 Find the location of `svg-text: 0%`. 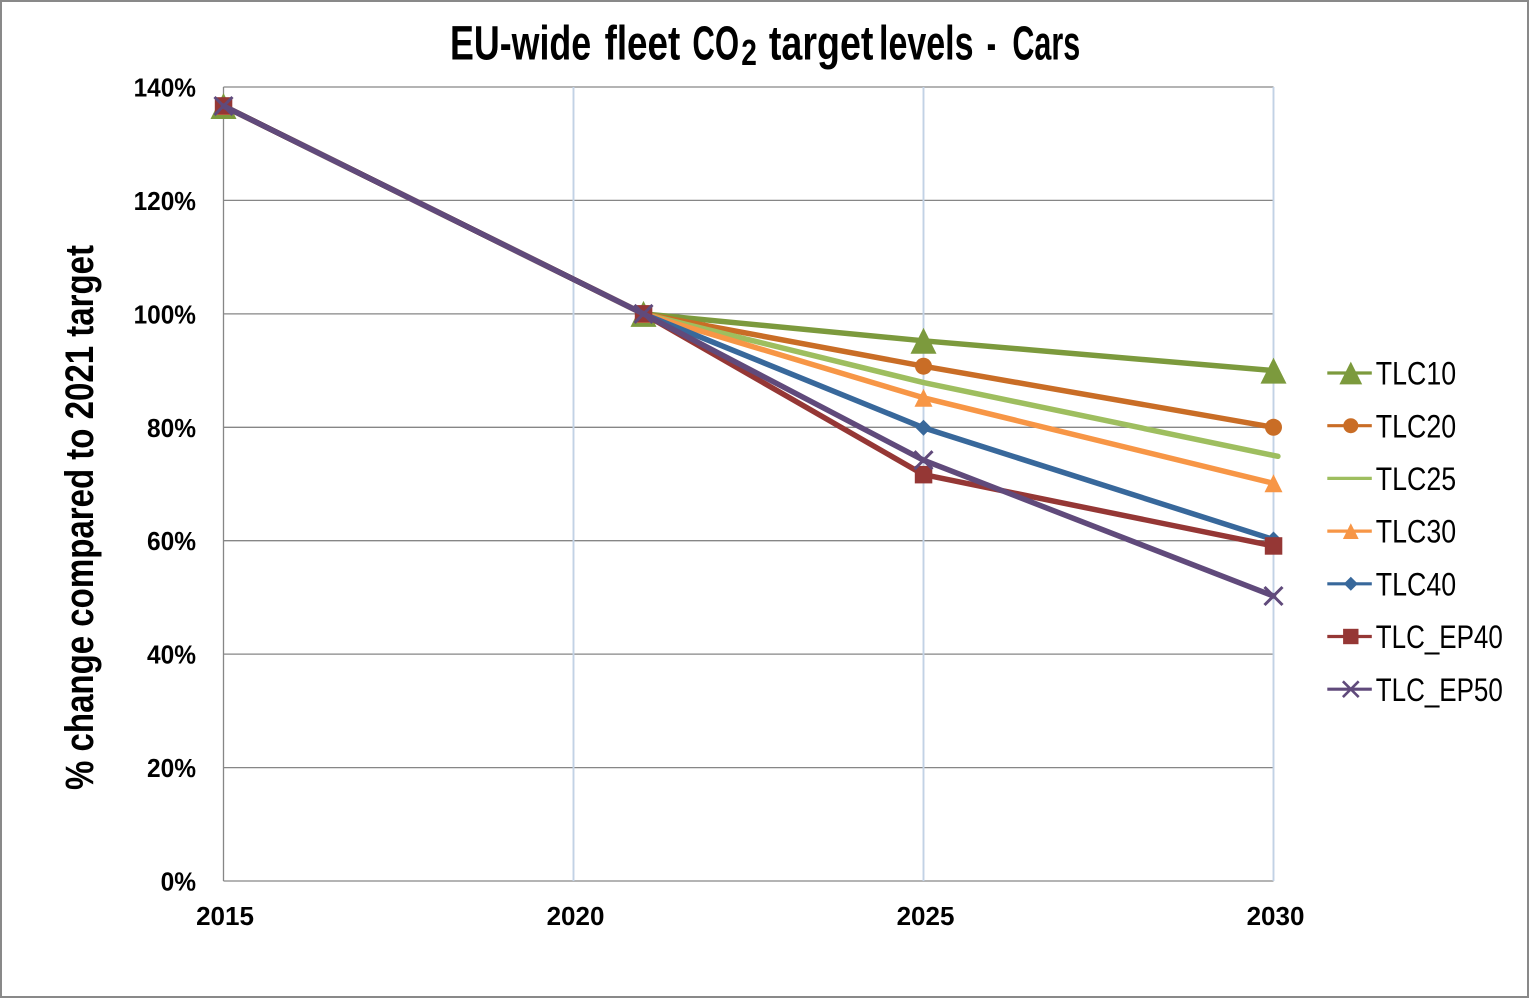

svg-text: 0% is located at coordinates (178, 882).